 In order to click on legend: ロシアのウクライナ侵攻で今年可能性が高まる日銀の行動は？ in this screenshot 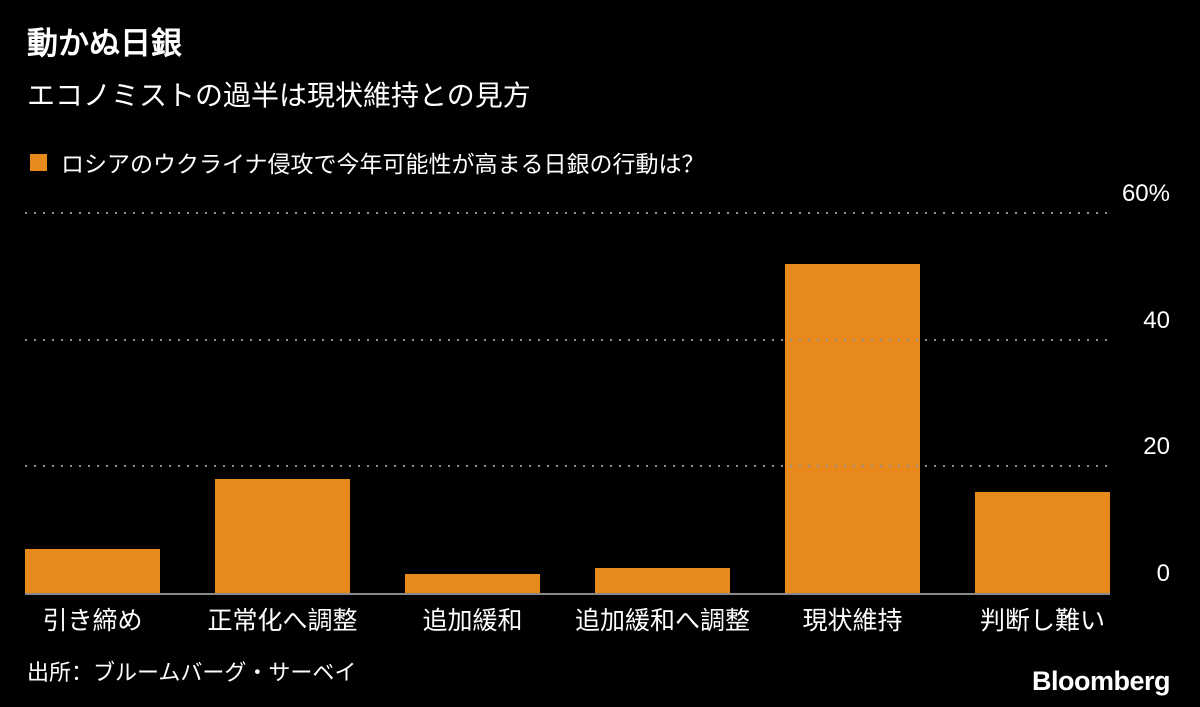, I will do `click(367, 162)`.